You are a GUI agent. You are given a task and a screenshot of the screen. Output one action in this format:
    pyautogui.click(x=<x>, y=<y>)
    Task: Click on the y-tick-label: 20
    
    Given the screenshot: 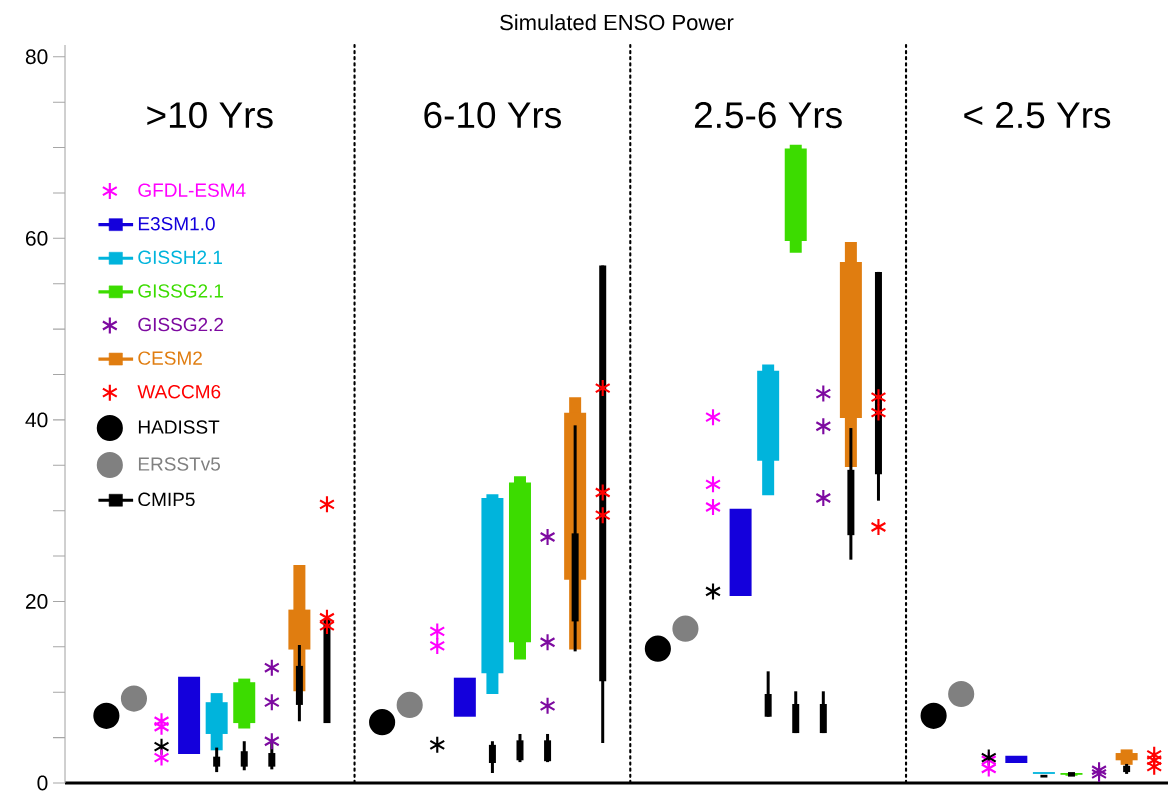 What is the action you would take?
    pyautogui.click(x=36, y=601)
    